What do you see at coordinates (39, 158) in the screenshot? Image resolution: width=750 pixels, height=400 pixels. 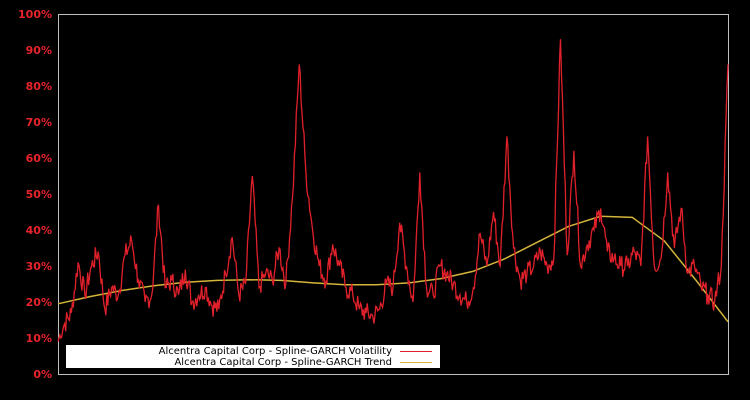 I see `y-tick-label: 60%` at bounding box center [39, 158].